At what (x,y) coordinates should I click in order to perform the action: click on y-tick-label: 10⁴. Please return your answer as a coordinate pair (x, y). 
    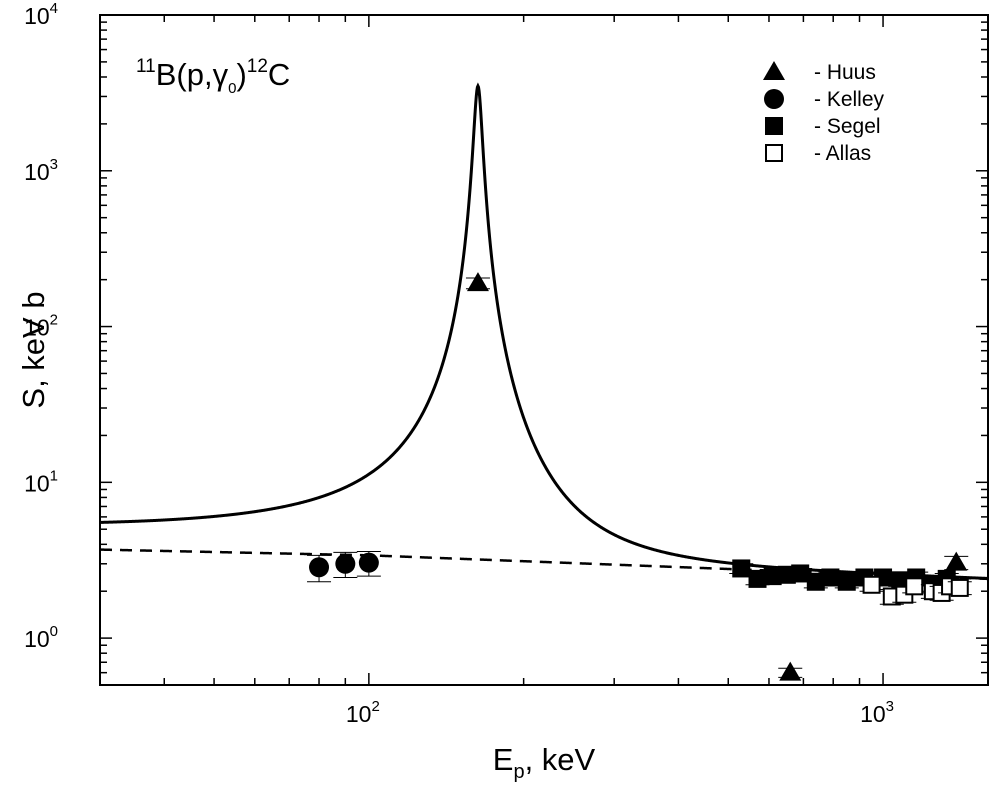
    Looking at the image, I should click on (41, 14).